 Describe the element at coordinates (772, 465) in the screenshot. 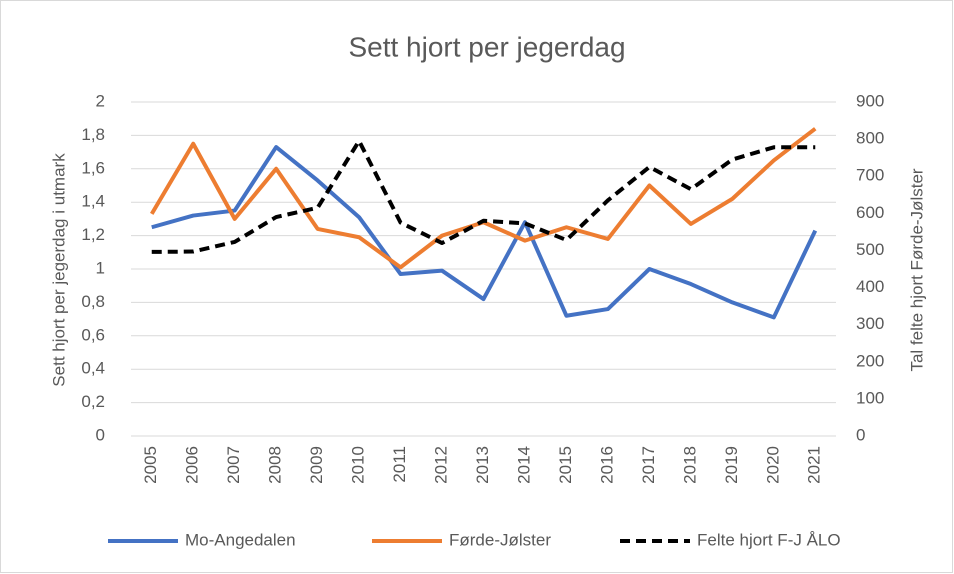

I see `x-tick-label: 2020` at that location.